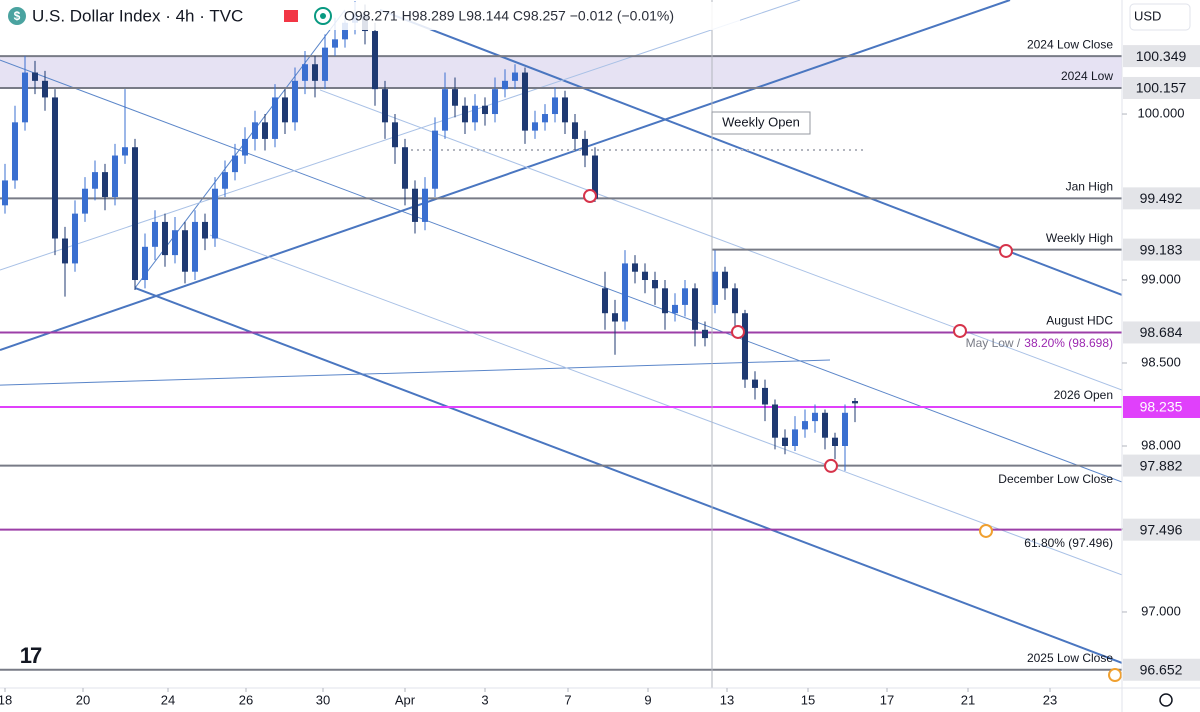 The width and height of the screenshot is (1200, 712). I want to click on x-tick-label: 18, so click(6, 699).